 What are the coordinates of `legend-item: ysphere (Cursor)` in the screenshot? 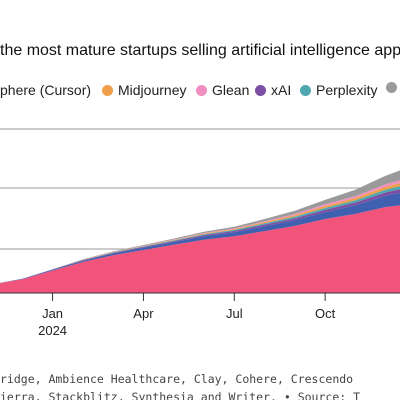 It's located at (45, 90).